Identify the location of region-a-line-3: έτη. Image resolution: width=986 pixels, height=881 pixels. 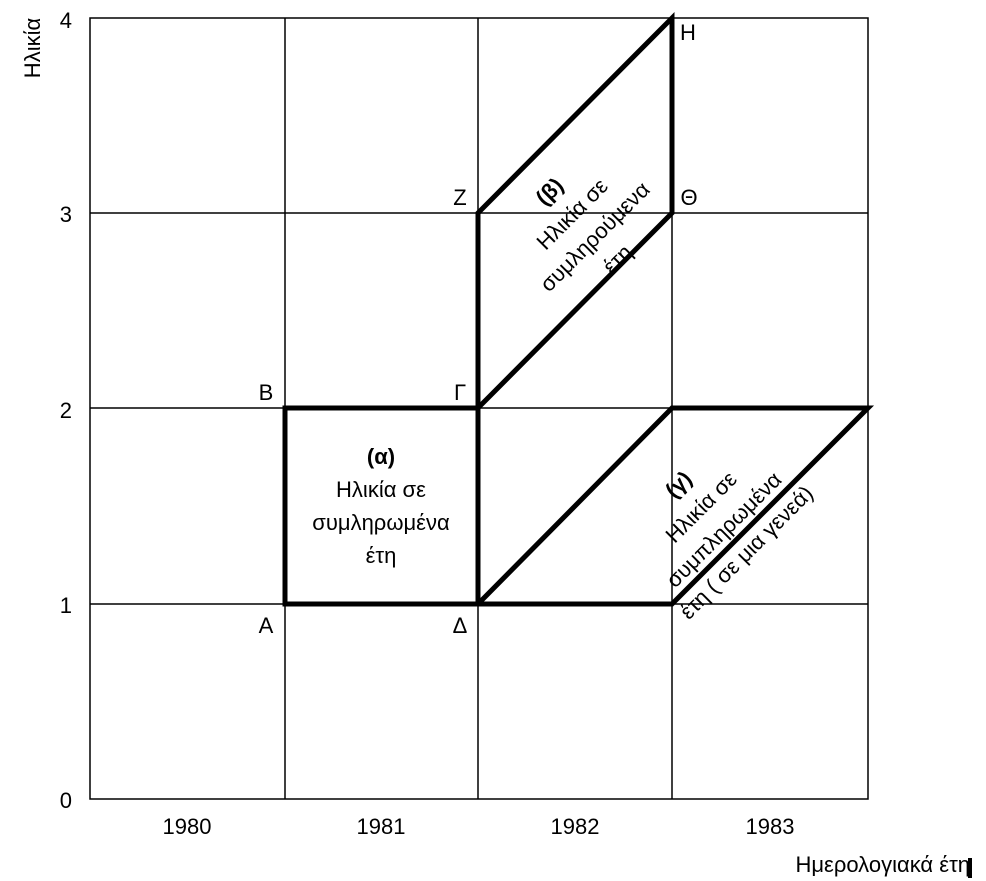
(381, 555).